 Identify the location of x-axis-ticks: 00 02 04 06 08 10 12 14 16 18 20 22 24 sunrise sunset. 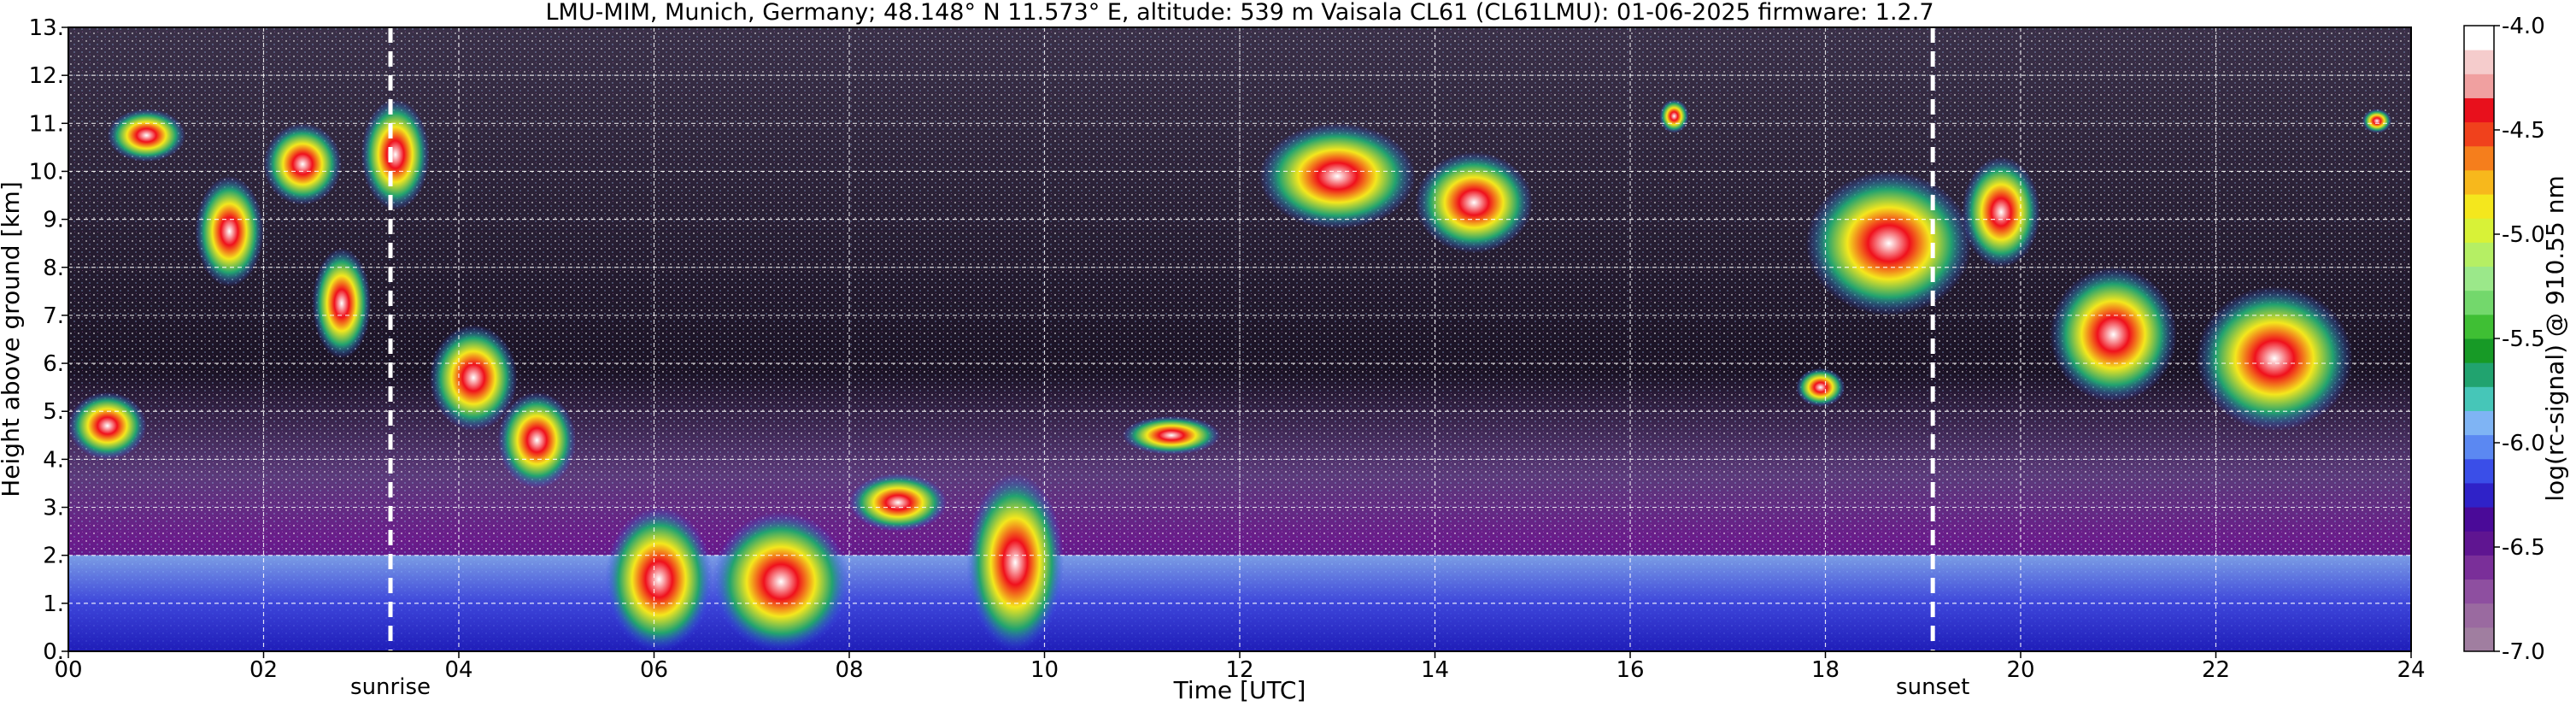
(1240, 675).